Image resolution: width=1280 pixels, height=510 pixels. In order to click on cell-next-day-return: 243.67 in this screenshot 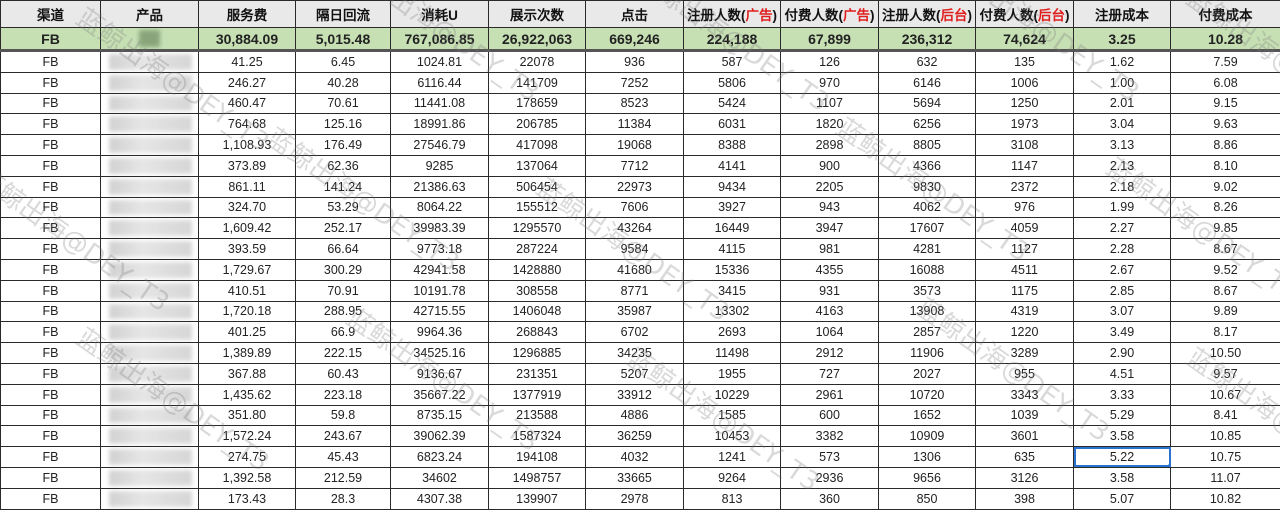, I will do `click(343, 436)`.